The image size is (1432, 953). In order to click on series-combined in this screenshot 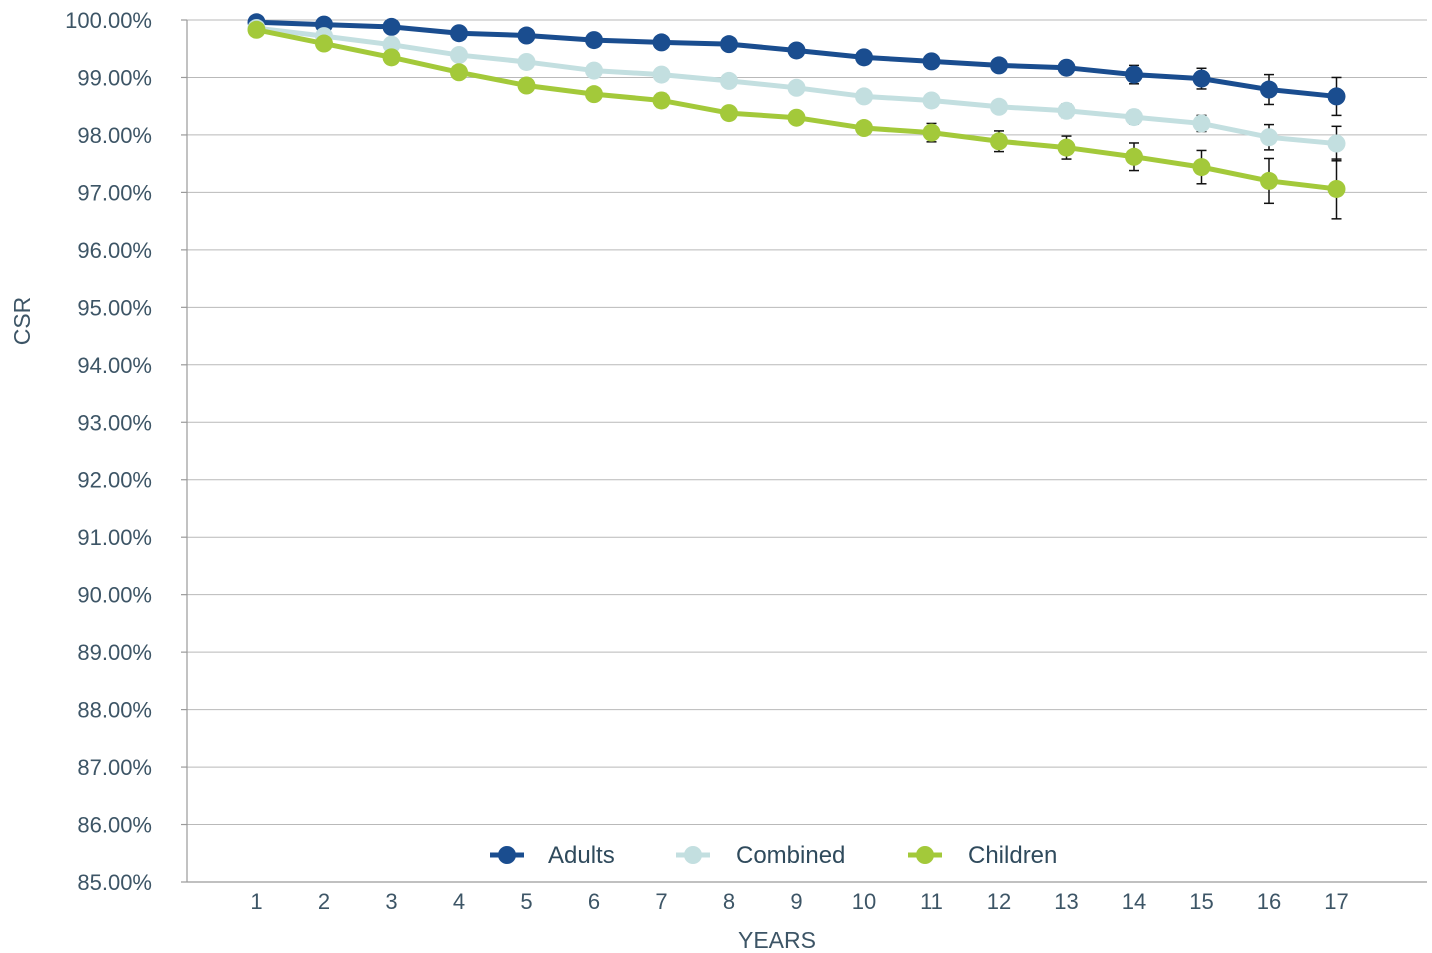, I will do `click(796, 86)`.